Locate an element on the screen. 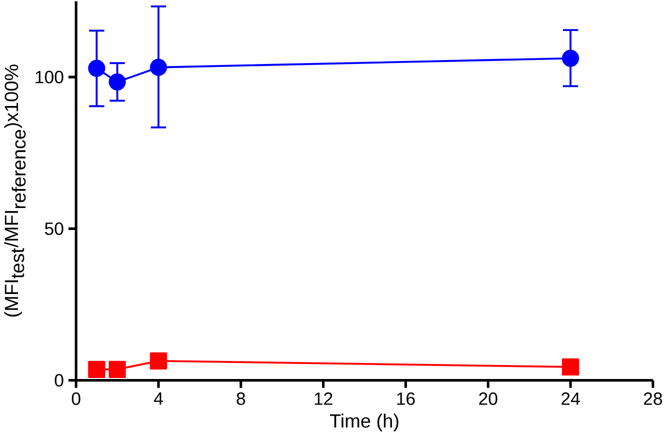 The image size is (667, 436). y-axis-title: $\mbox{(MFI}_{\mbox{test}}\mbox{/MFI}_{\mbox{reference}}\mbox{)x100\%}$ is located at coordinates (15, 190).